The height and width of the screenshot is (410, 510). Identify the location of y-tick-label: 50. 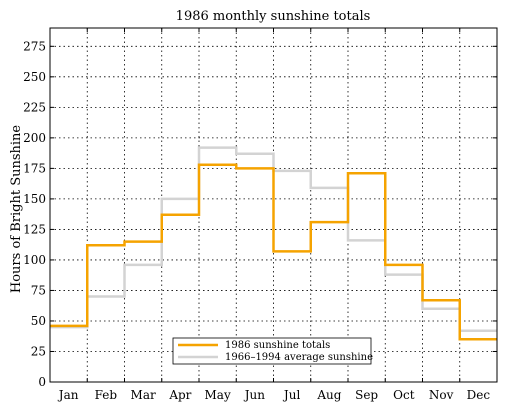
(38, 321).